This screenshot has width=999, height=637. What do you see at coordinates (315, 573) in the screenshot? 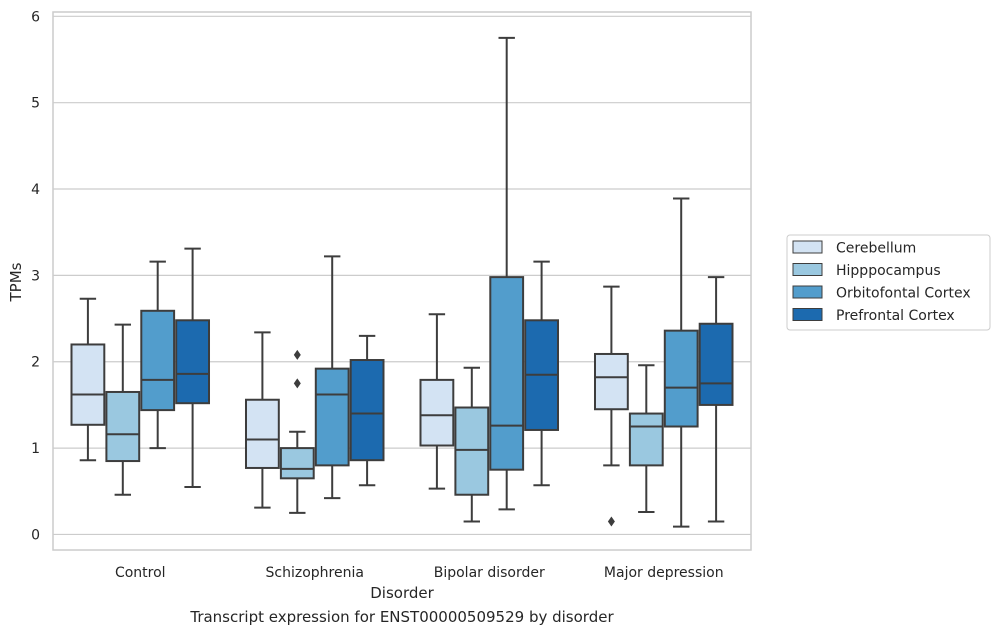
I see `x-tick-label: Schizophrenia` at bounding box center [315, 573].